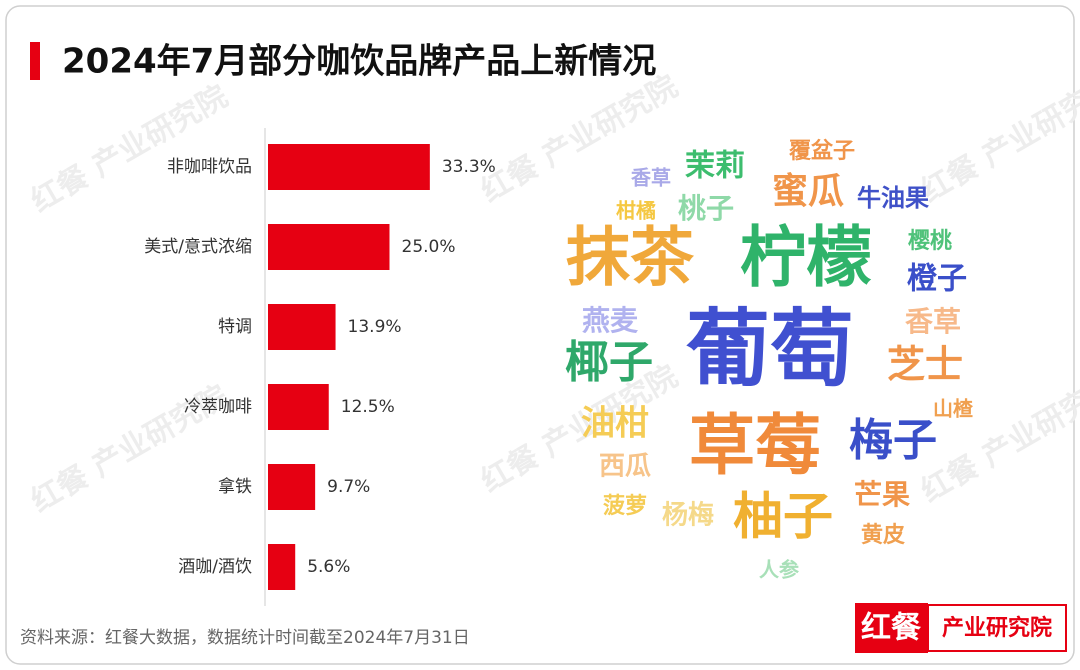 The height and width of the screenshot is (670, 1080). What do you see at coordinates (609, 362) in the screenshot?
I see `word: 椰子` at bounding box center [609, 362].